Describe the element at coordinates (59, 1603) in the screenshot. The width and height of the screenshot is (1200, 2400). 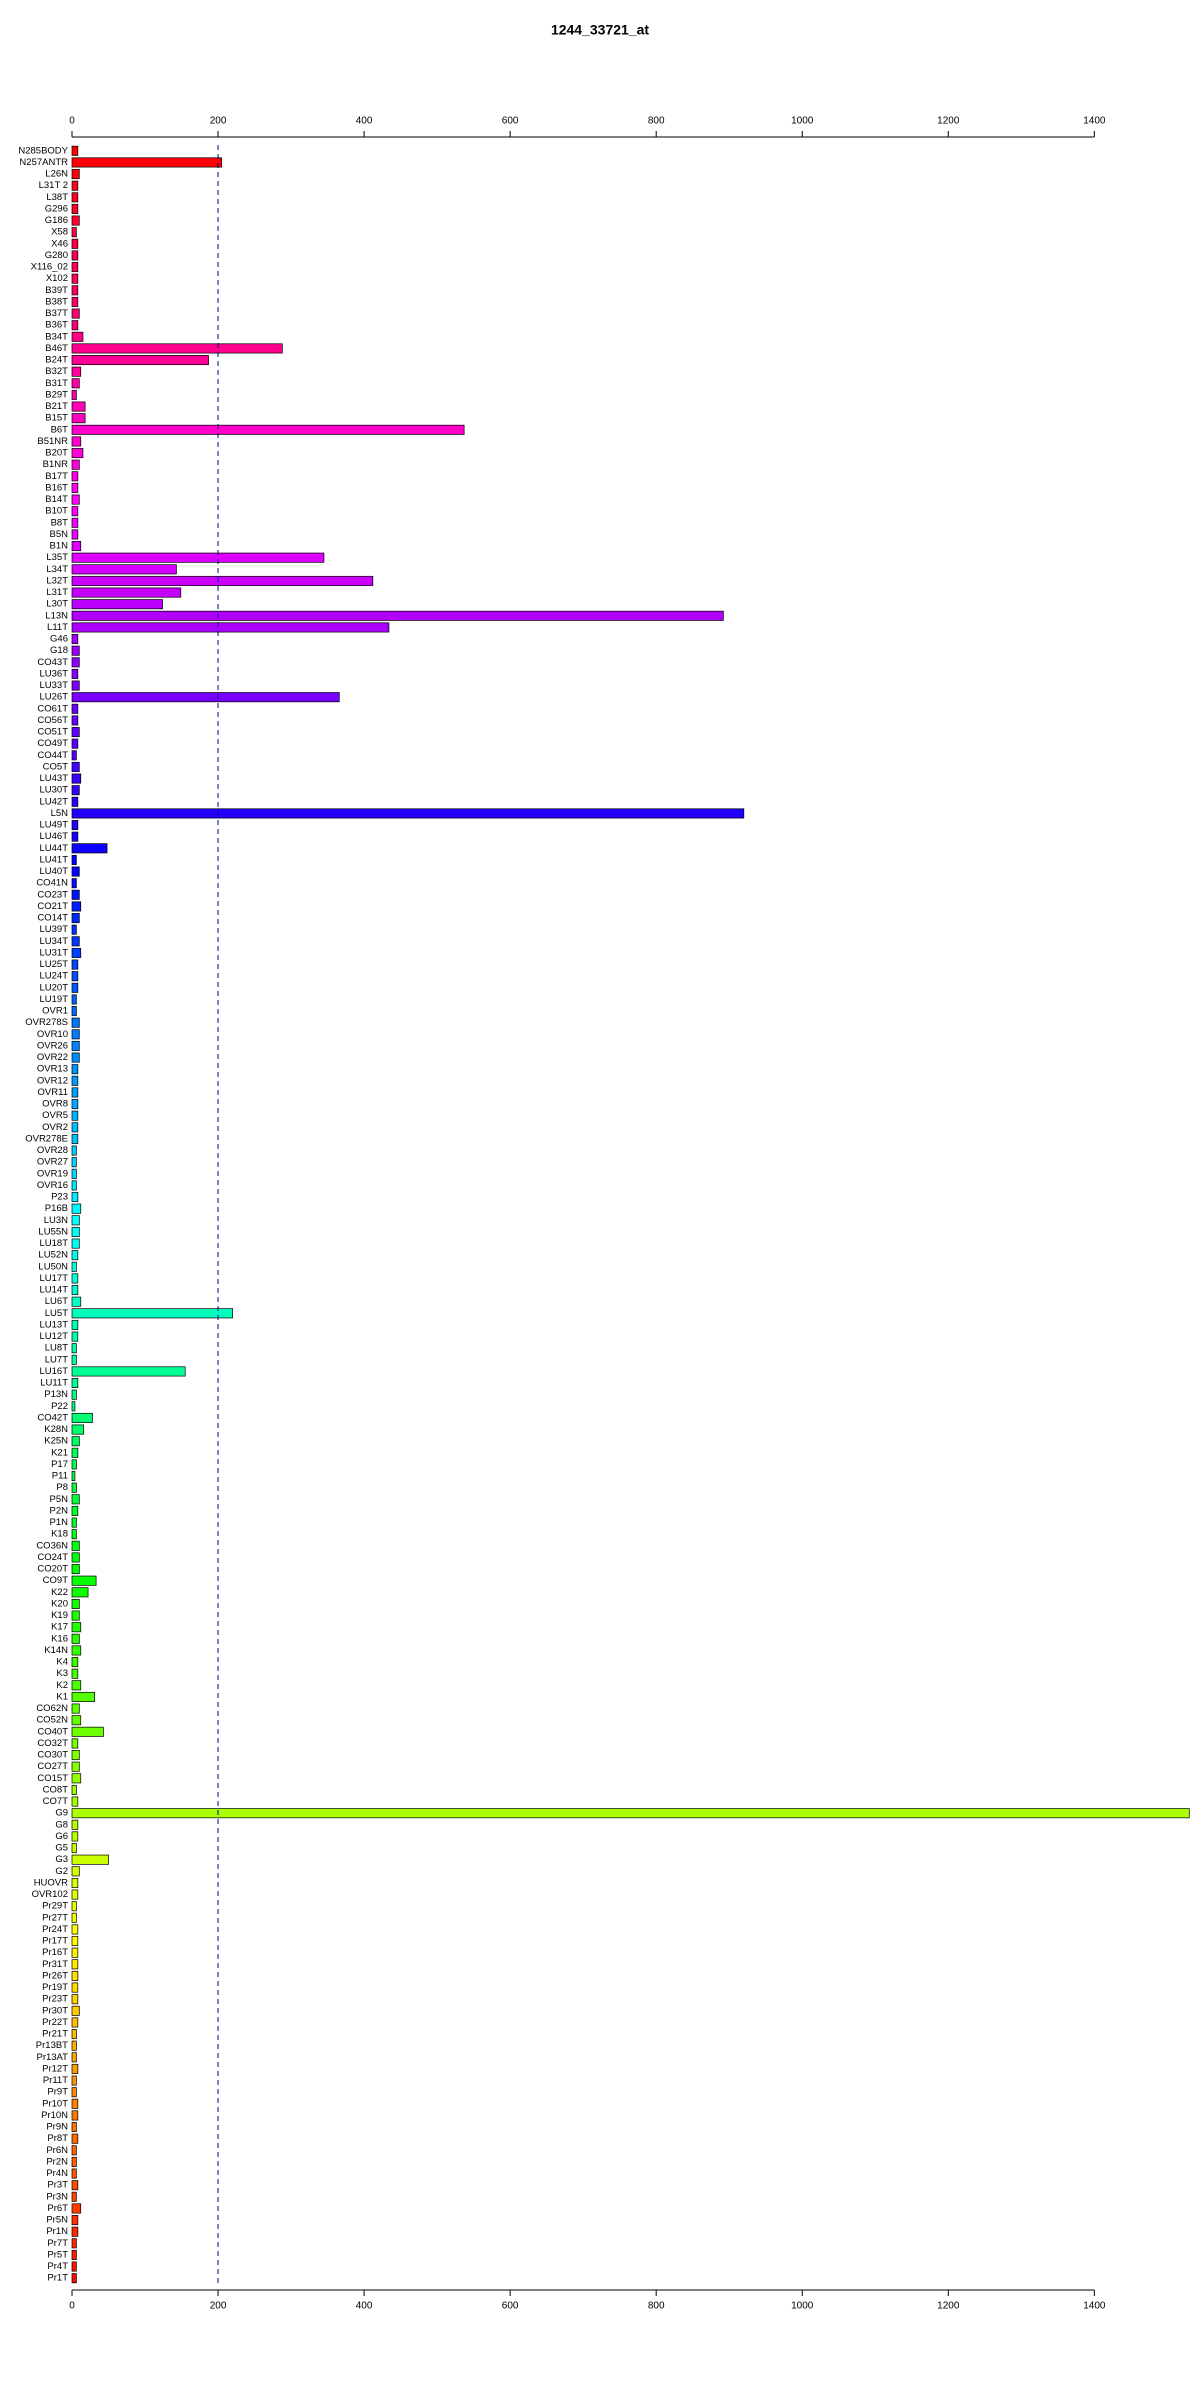
I see `y-tick-label: K20` at that location.